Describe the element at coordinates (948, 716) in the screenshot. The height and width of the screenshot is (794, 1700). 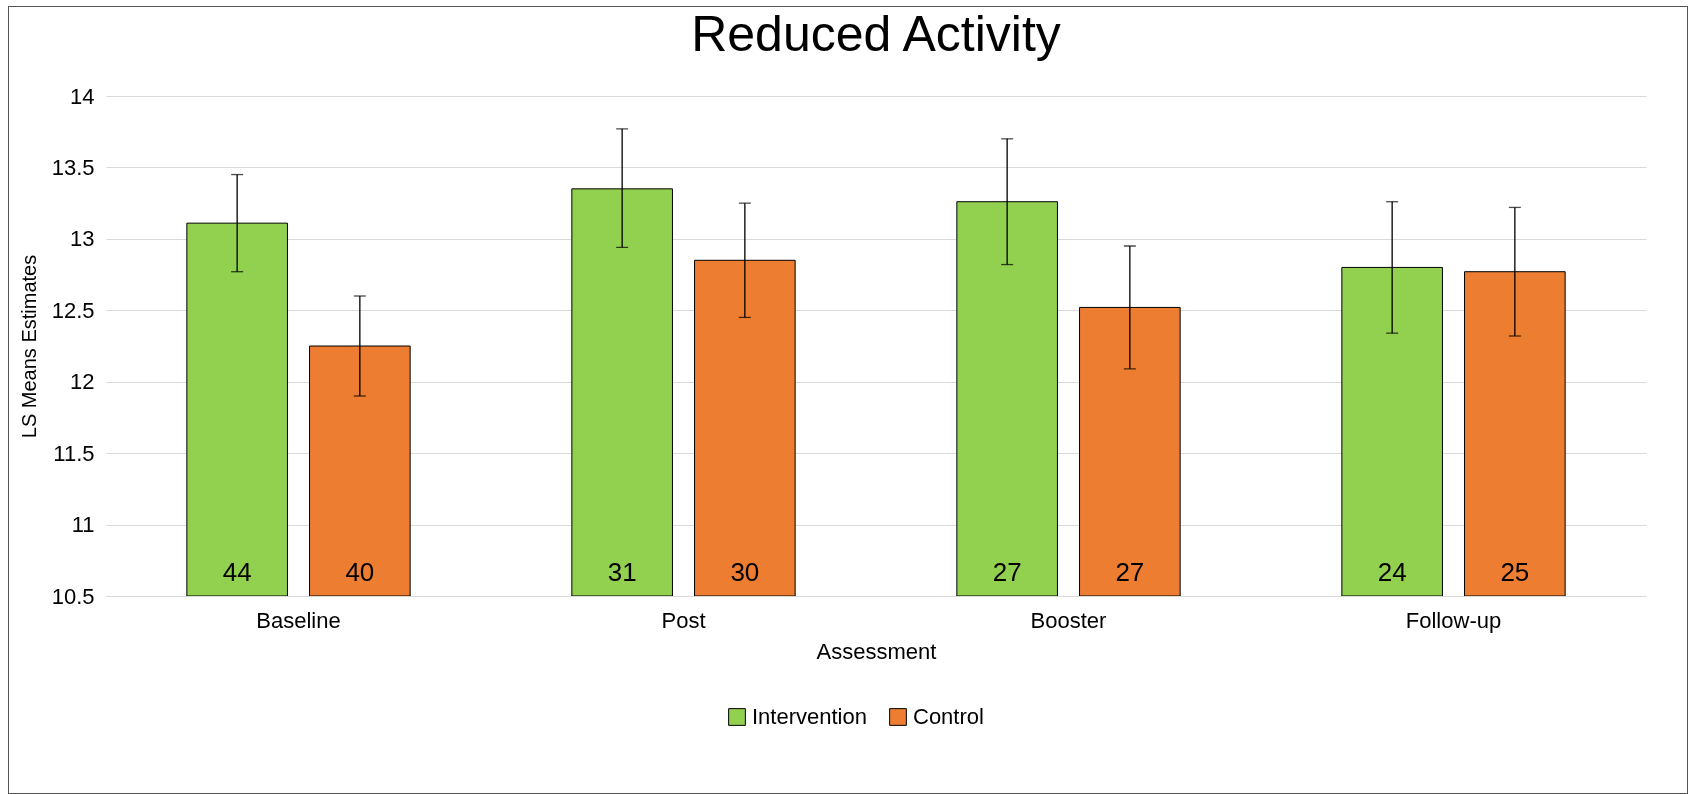
I see `legend-label: Control` at that location.